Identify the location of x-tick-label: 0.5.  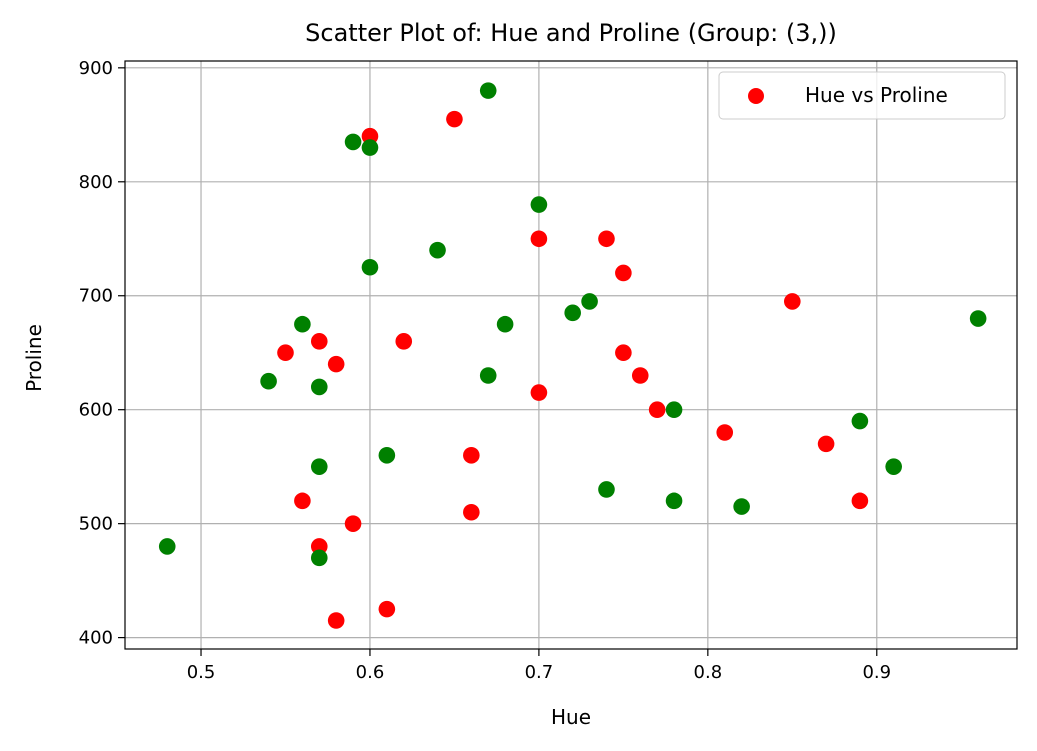
(201, 672).